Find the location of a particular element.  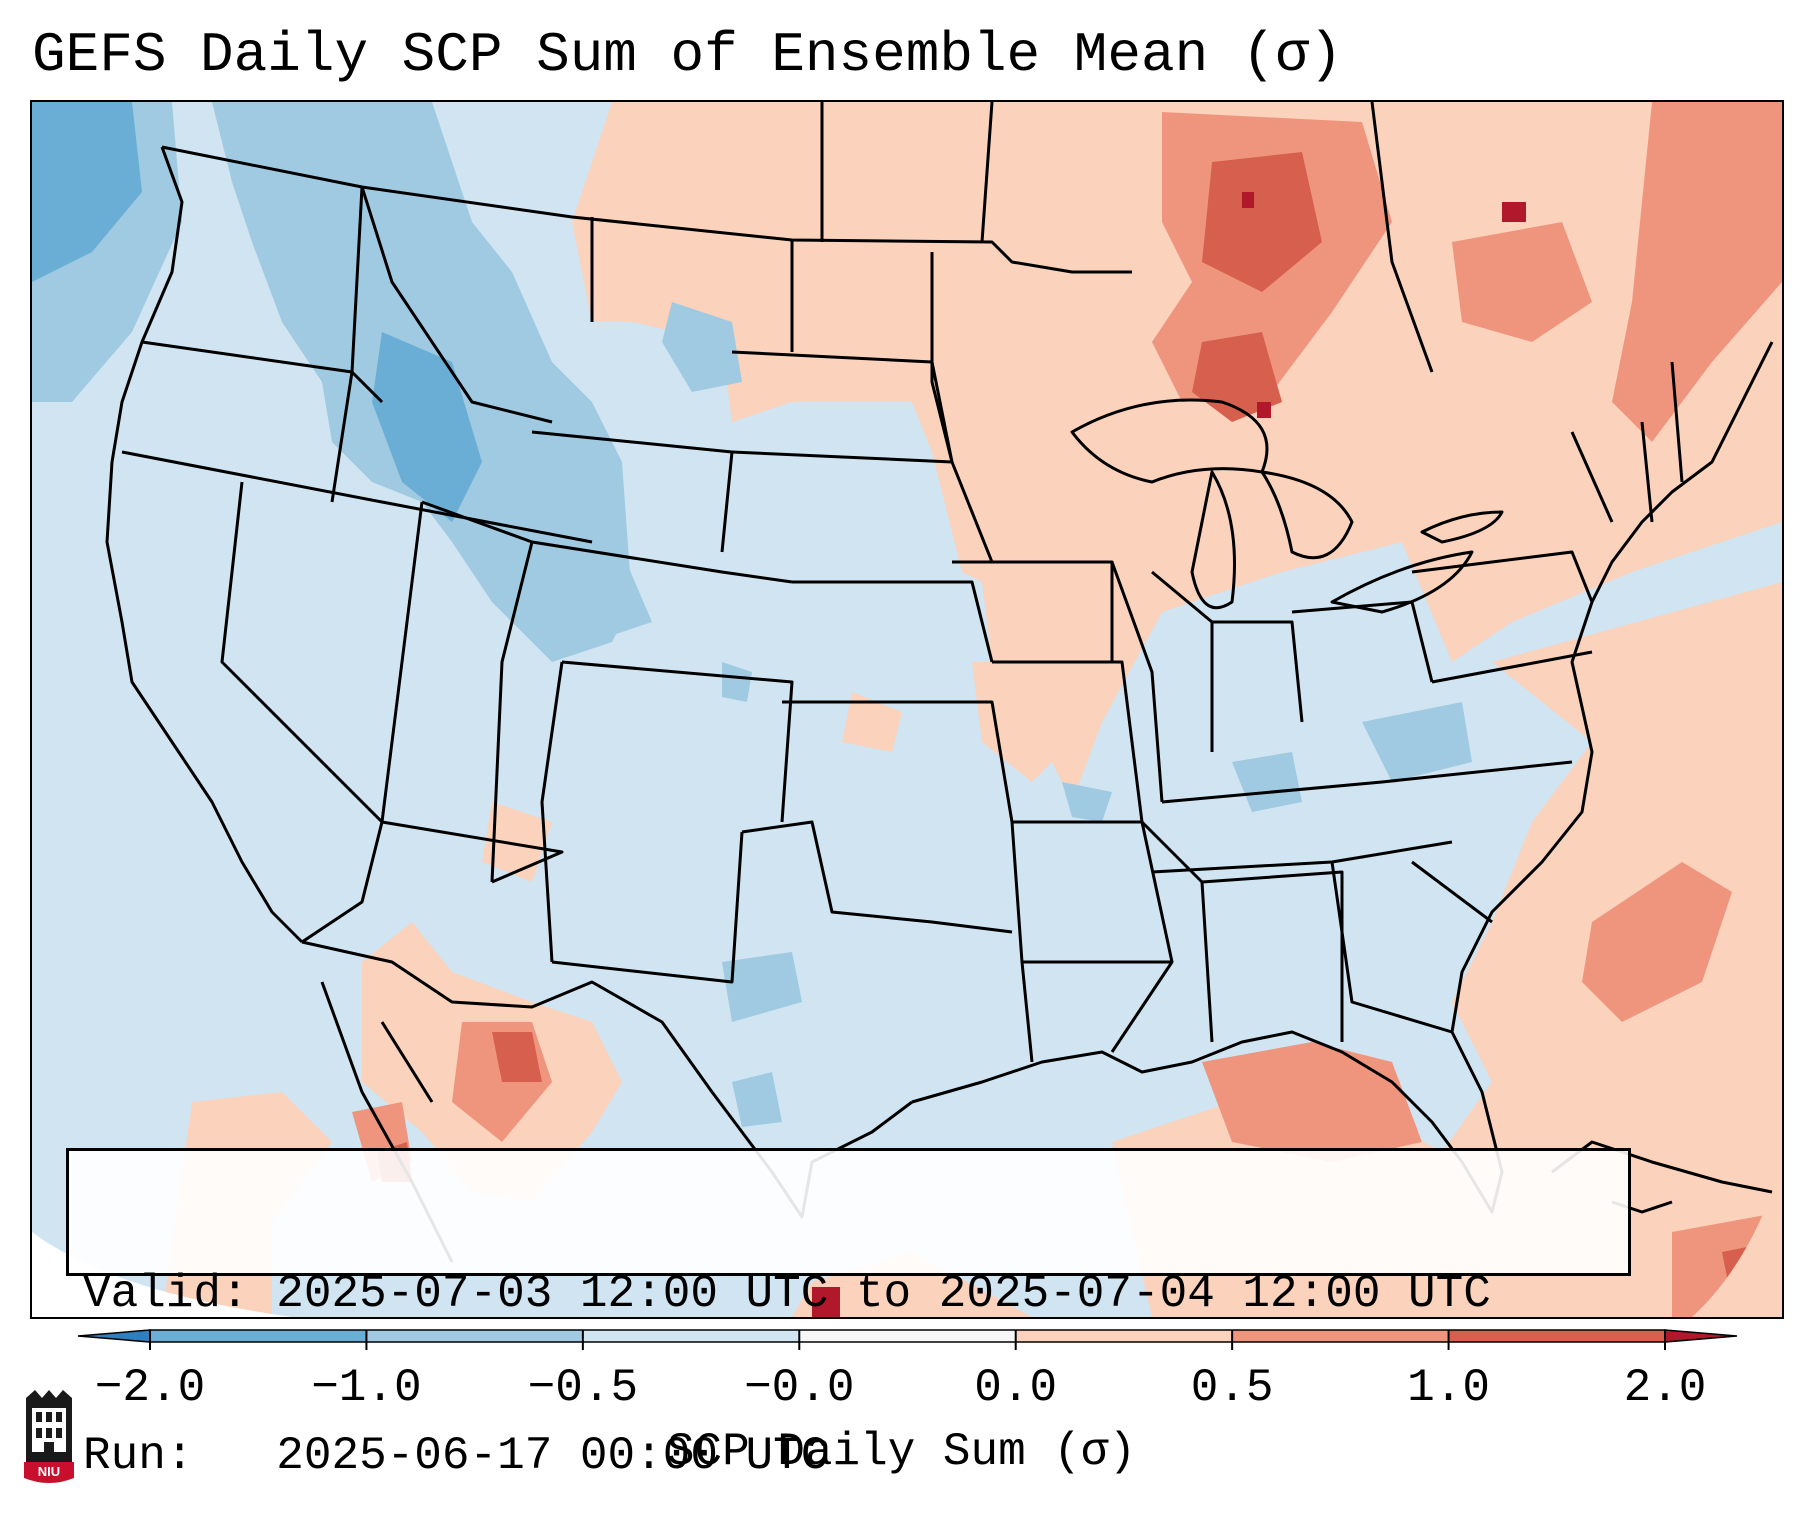

niu-logo-icon: NIU is located at coordinates (49, 1436).